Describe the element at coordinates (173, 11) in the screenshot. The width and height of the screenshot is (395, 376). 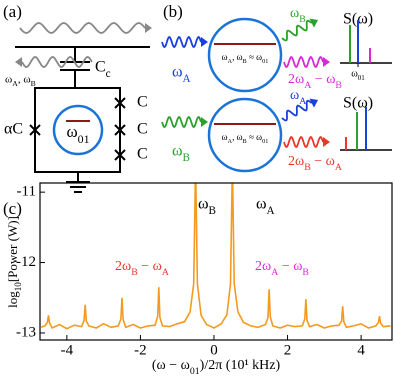
I see `panel-label: (b)` at that location.